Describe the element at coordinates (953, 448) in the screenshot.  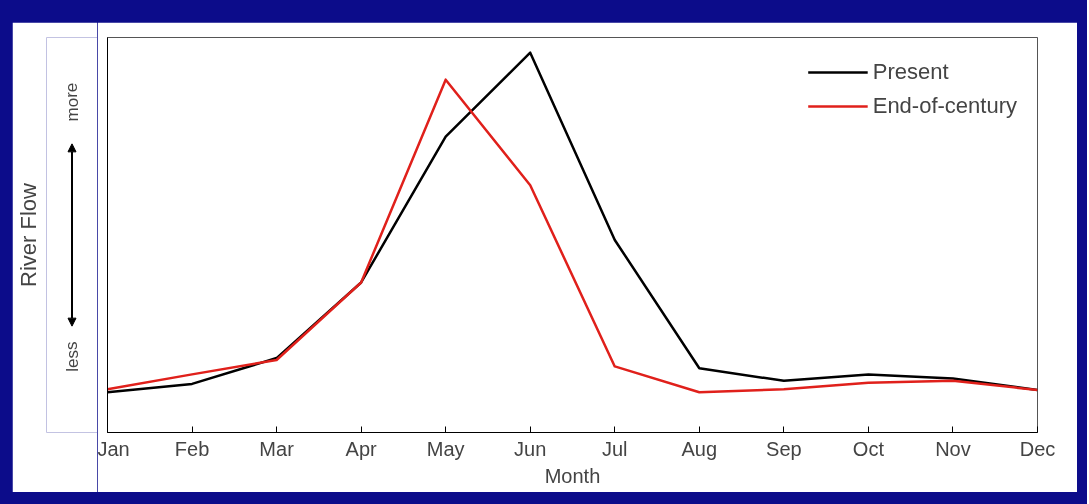
I see `x-tick-label: Nov` at that location.